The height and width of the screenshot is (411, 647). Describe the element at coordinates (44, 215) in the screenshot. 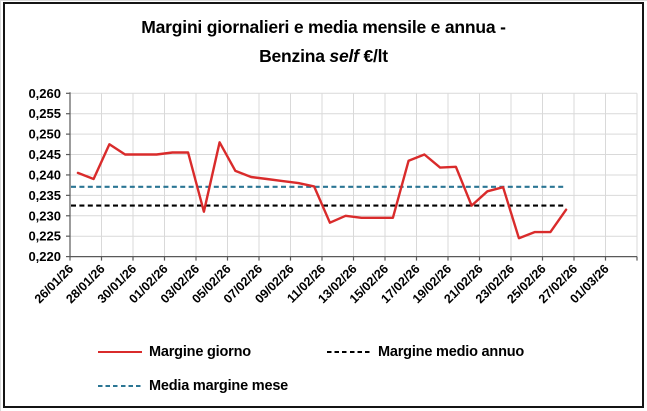

I see `y-tick-label: 0,230` at that location.